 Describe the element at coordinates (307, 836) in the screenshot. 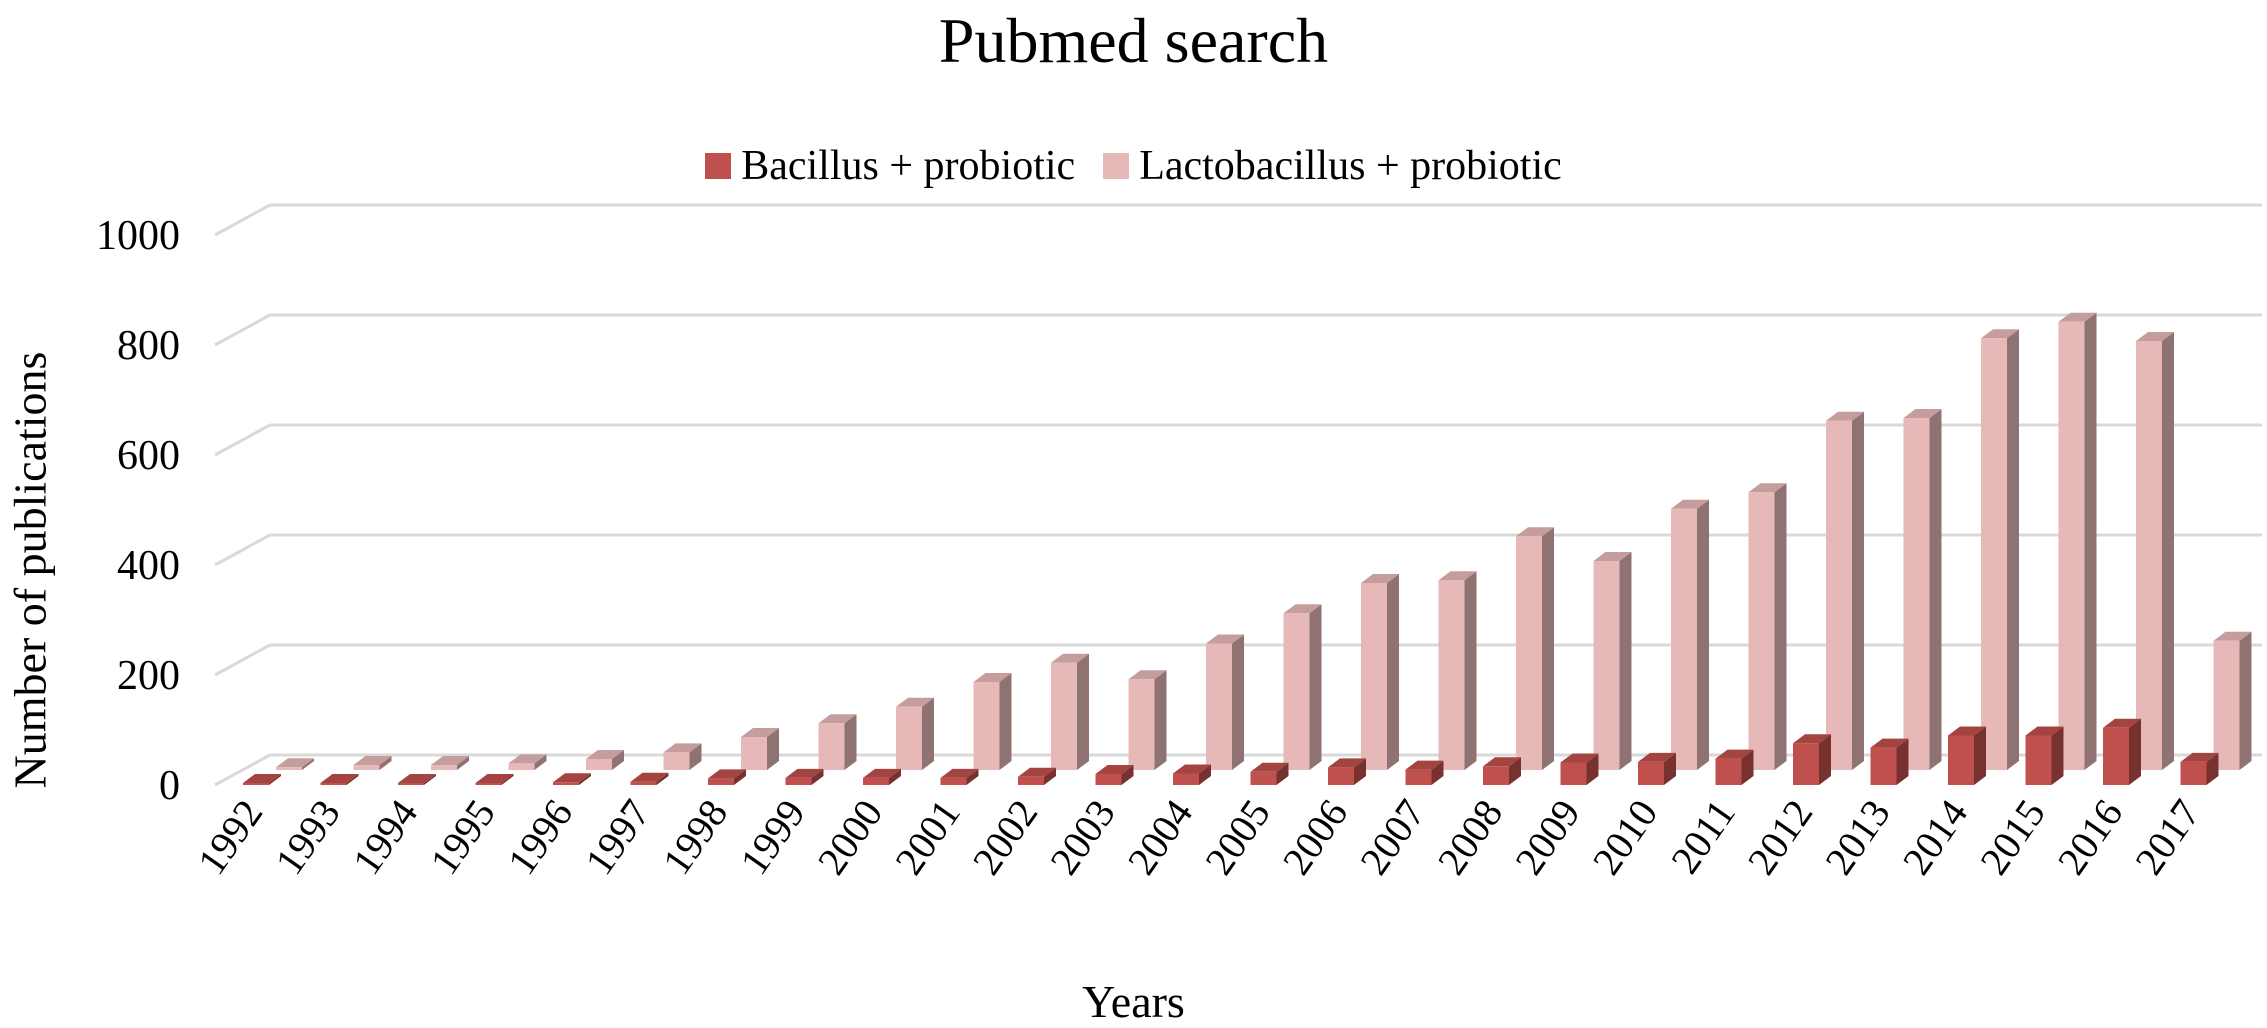

I see `x-tick-label: 1993` at that location.